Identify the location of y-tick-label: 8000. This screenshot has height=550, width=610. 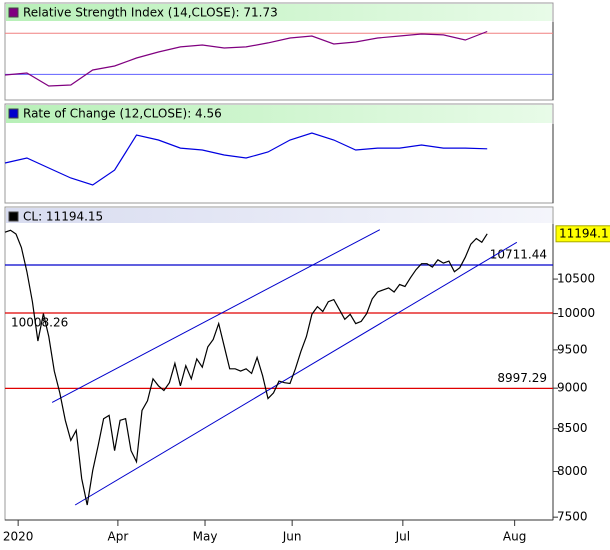
(572, 471).